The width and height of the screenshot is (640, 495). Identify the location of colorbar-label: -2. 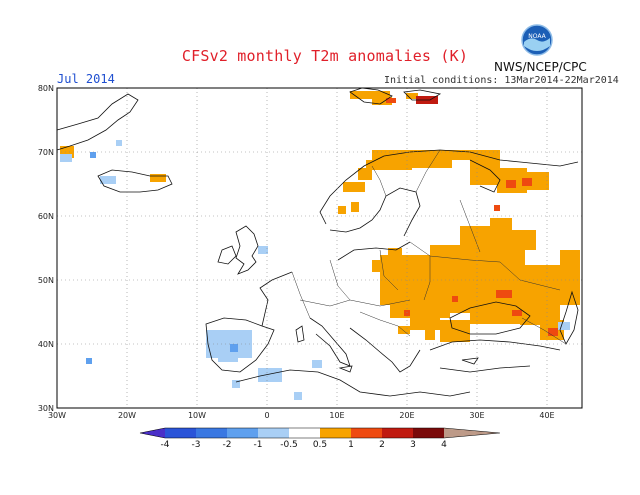
(227, 445).